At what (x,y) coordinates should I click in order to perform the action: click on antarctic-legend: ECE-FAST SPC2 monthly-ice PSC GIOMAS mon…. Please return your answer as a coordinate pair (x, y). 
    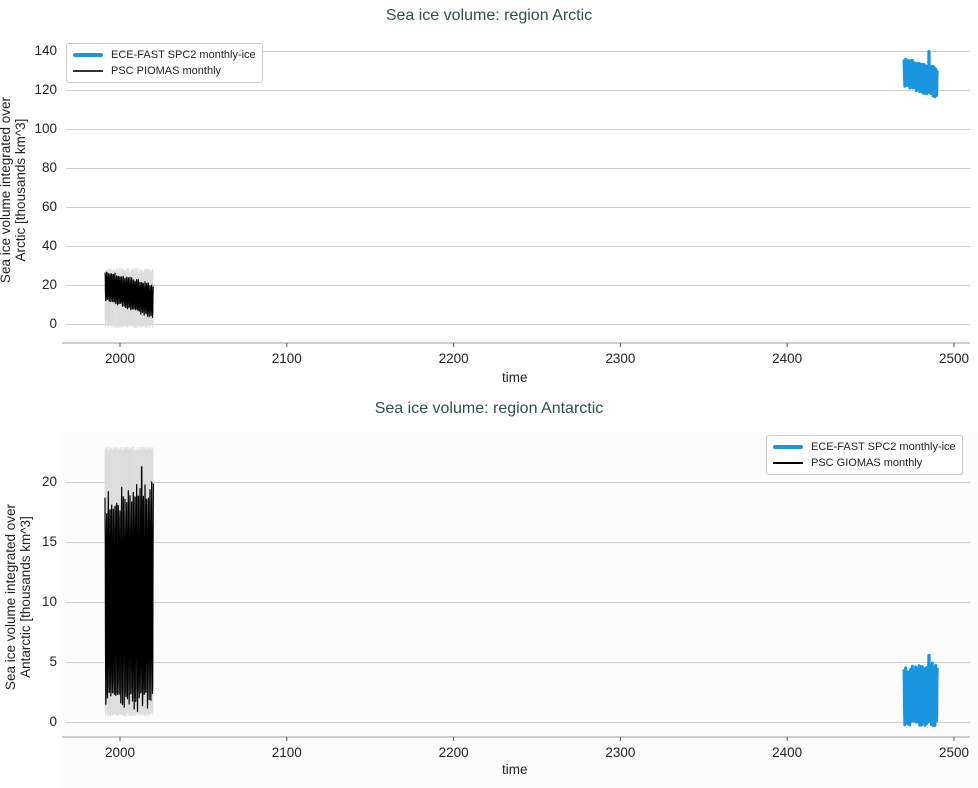
    Looking at the image, I should click on (864, 455).